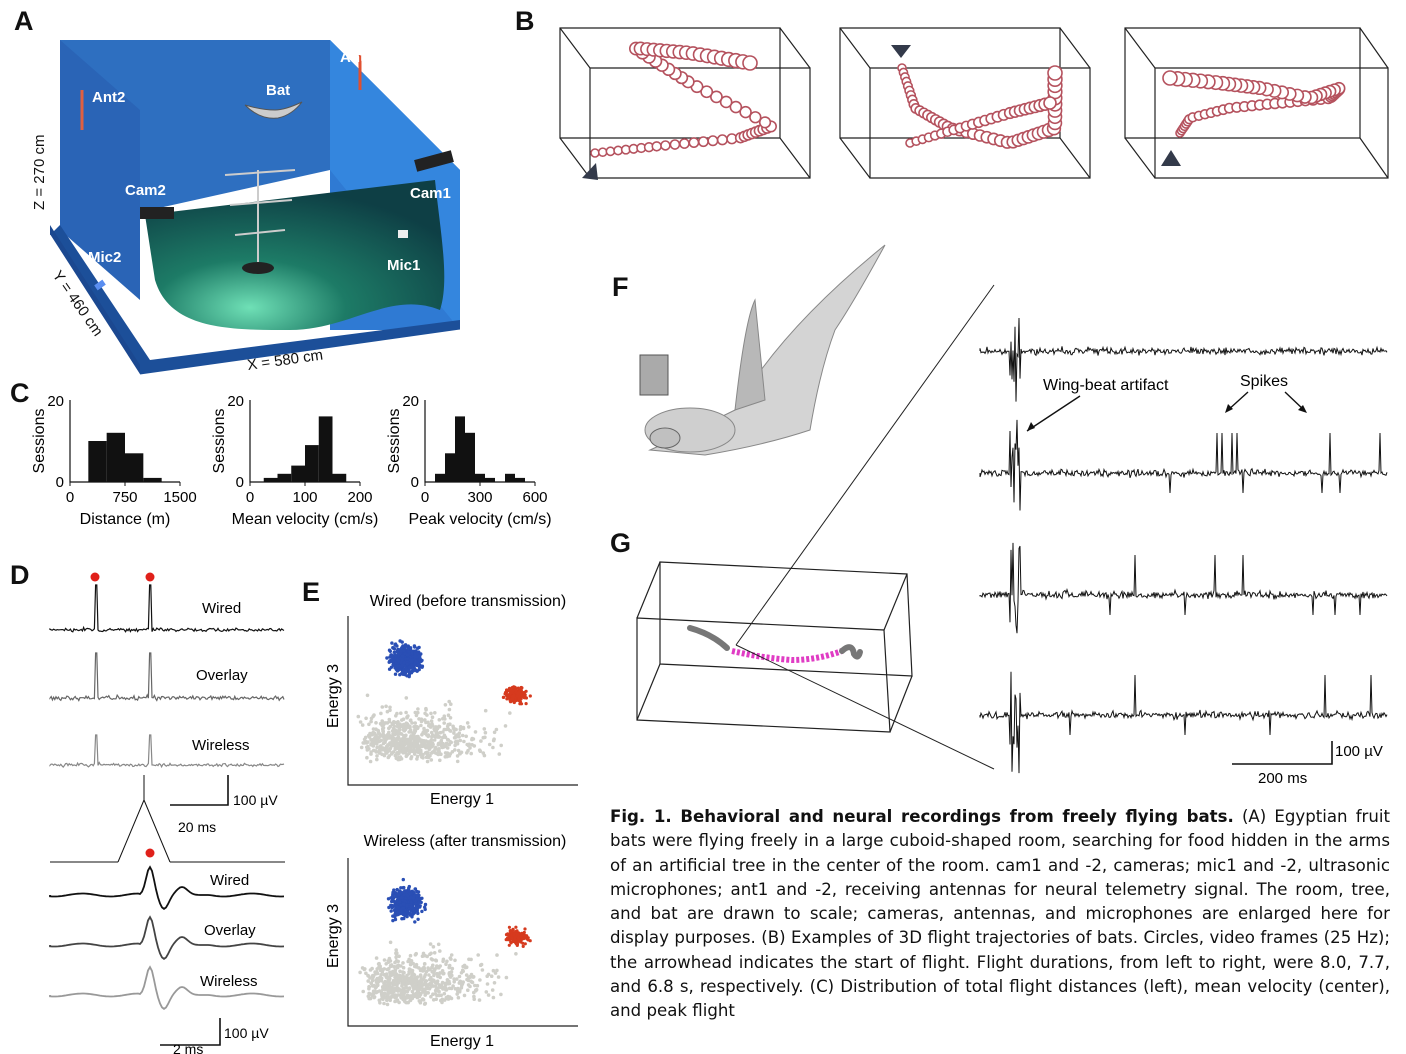 Image resolution: width=1406 pixels, height=1054 pixels. Describe the element at coordinates (108, 97) in the screenshot. I see `label-ant2: Ant2` at that location.